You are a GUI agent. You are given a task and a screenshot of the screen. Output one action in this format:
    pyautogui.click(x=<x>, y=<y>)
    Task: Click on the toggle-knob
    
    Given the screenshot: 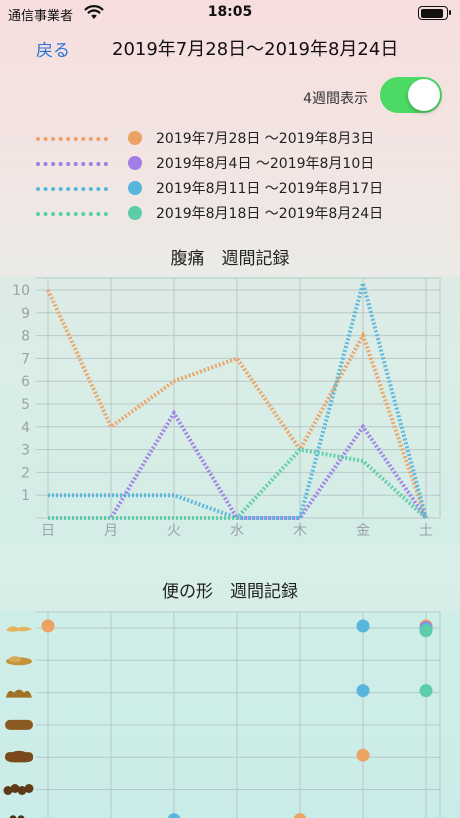 What is the action you would take?
    pyautogui.click(x=424, y=95)
    